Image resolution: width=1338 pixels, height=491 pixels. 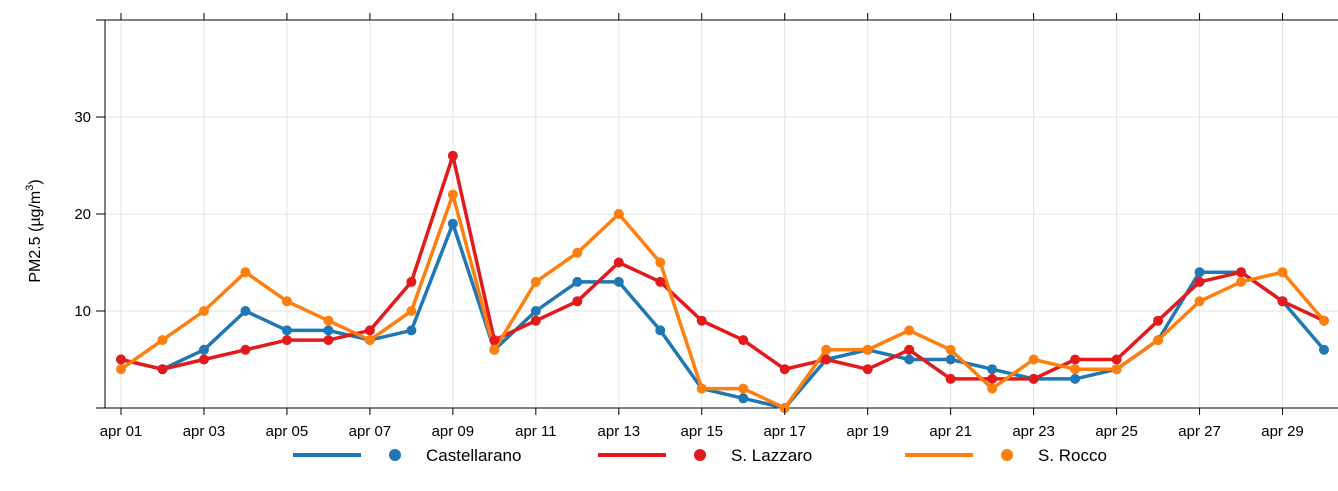 I want to click on x-tick-label: apr 29, so click(x=1282, y=431).